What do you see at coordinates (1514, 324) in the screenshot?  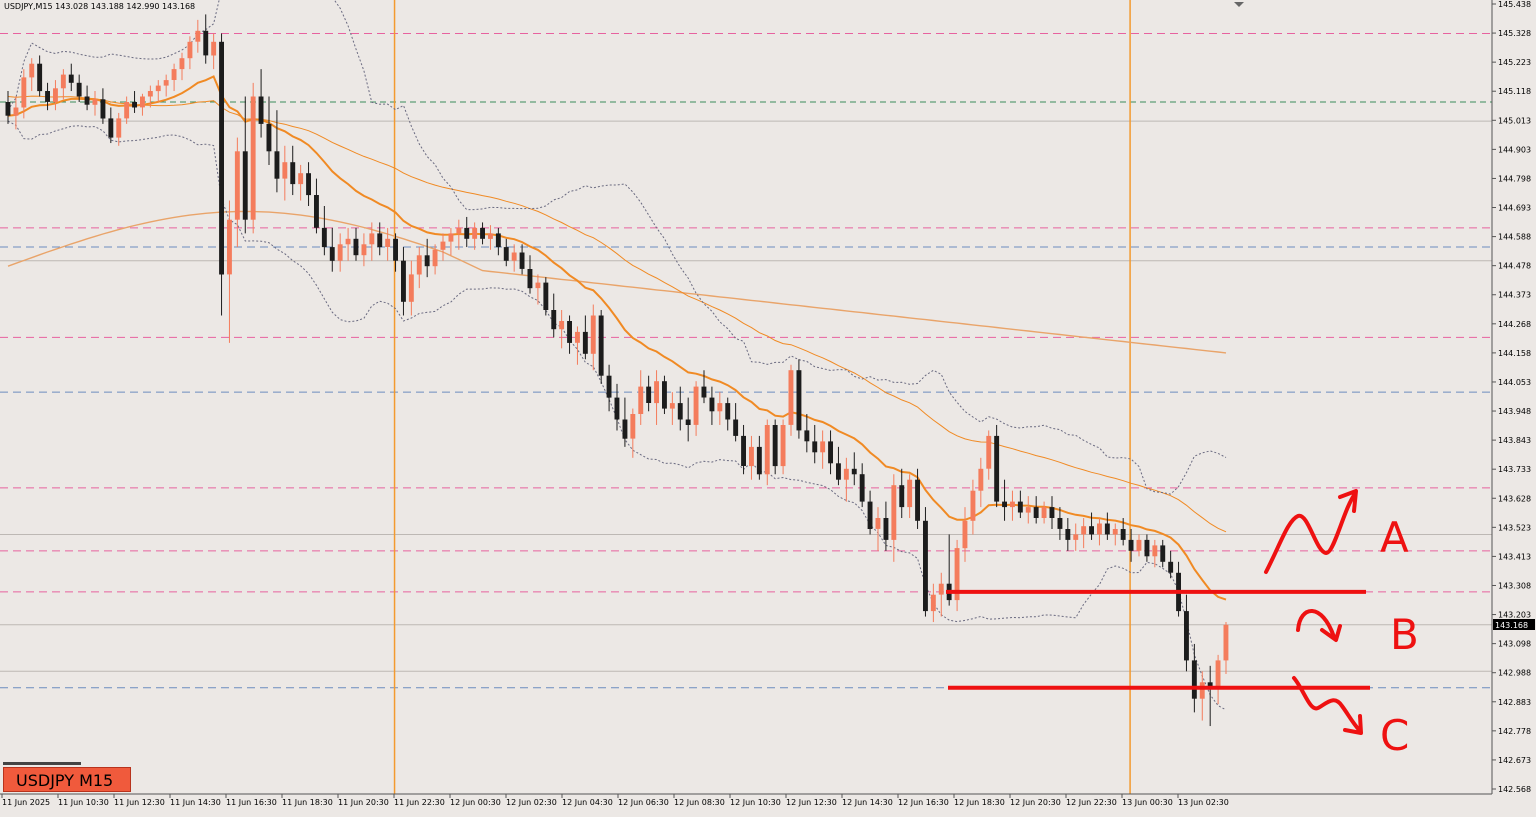 I see `price-tick-label: 144.268` at bounding box center [1514, 324].